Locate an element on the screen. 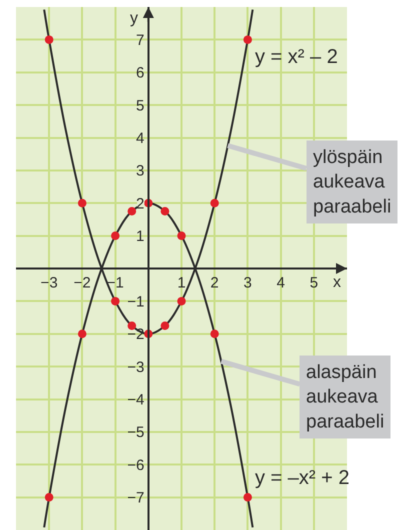  y-tick-label: −6 is located at coordinates (135, 465).